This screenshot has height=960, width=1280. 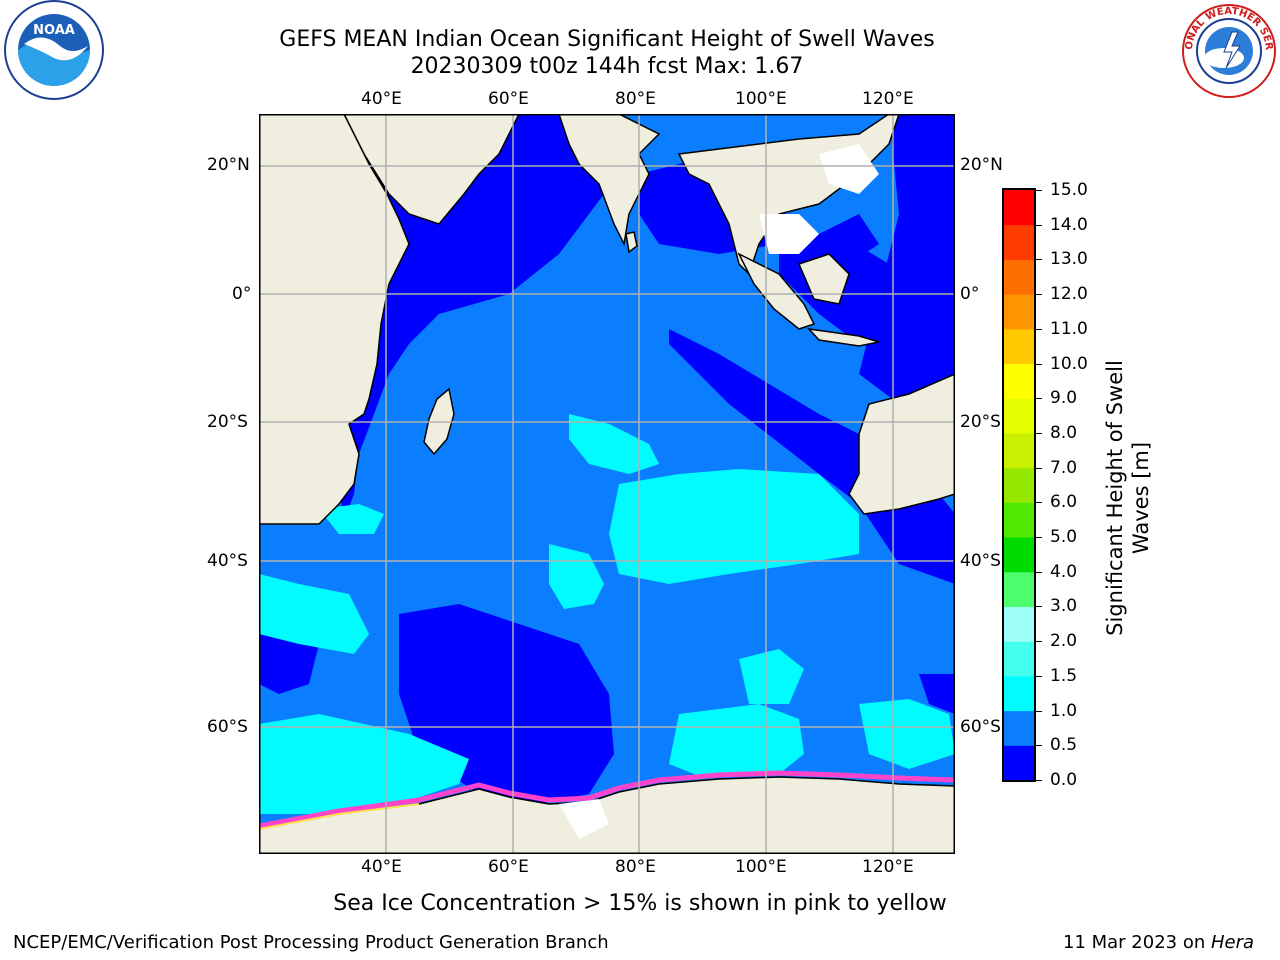 I want to click on lat-label-left-40s: 40°S, so click(x=227, y=561).